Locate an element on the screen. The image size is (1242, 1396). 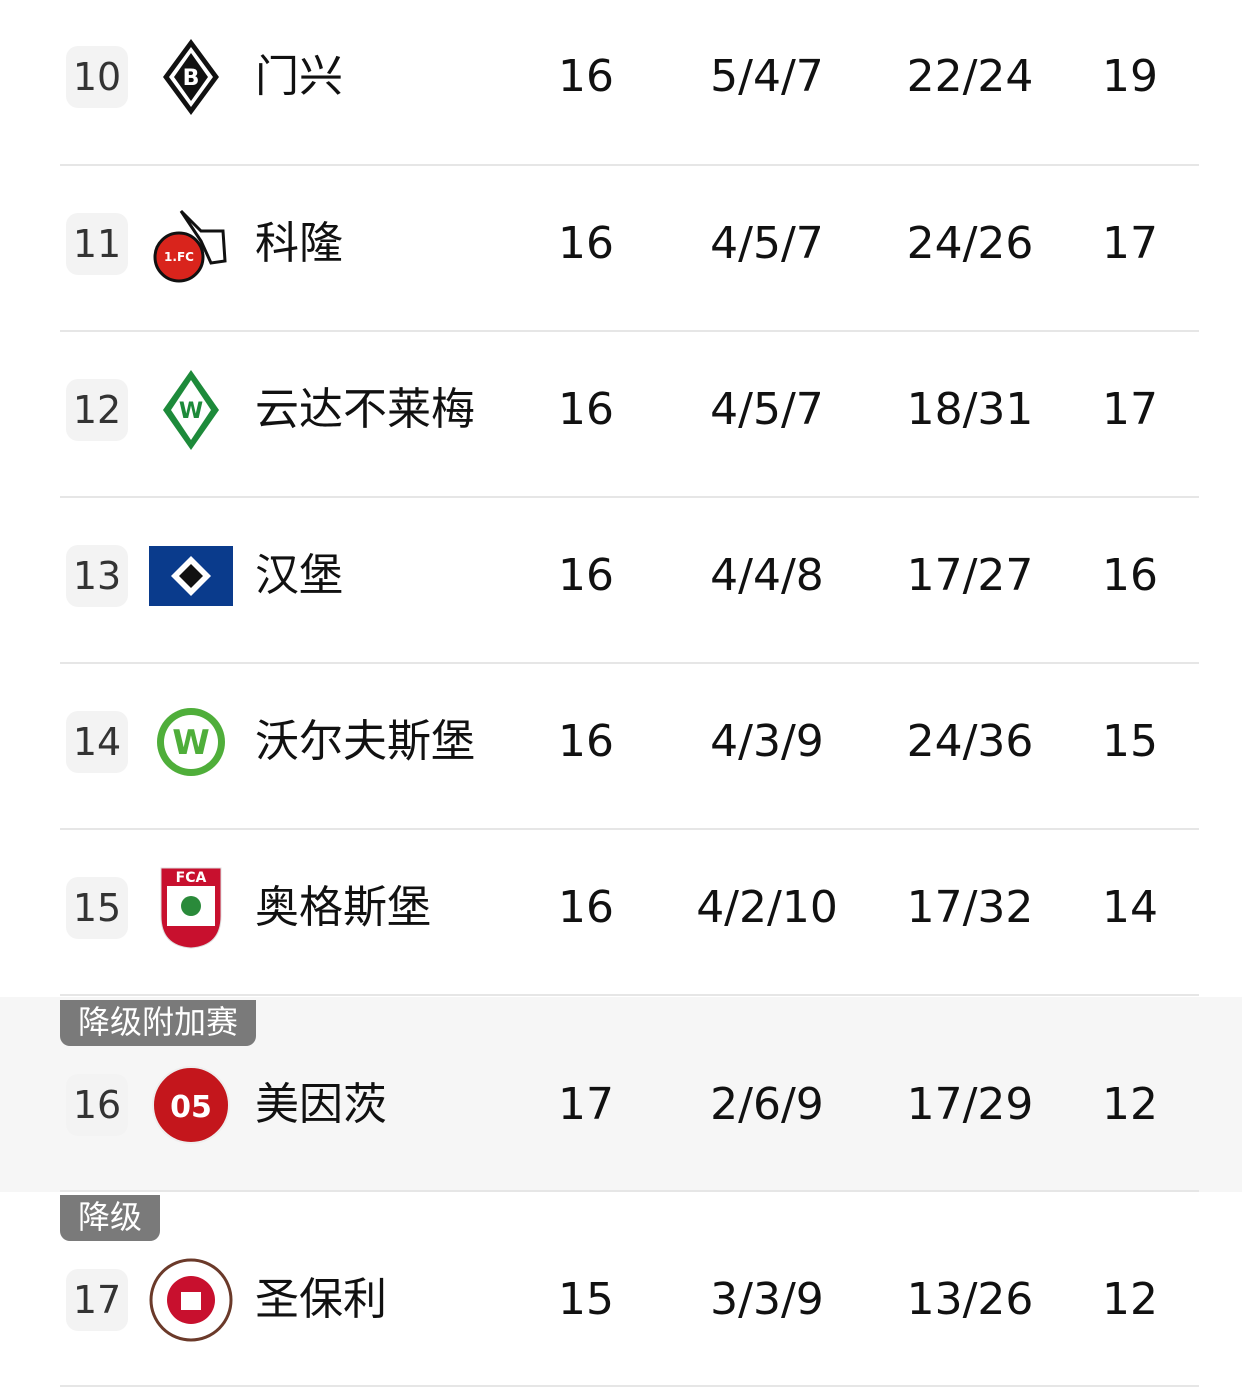
table-row: 11 1.FC 科隆 16 4/5/7 24/26 17 is located at coordinates (621, 249).